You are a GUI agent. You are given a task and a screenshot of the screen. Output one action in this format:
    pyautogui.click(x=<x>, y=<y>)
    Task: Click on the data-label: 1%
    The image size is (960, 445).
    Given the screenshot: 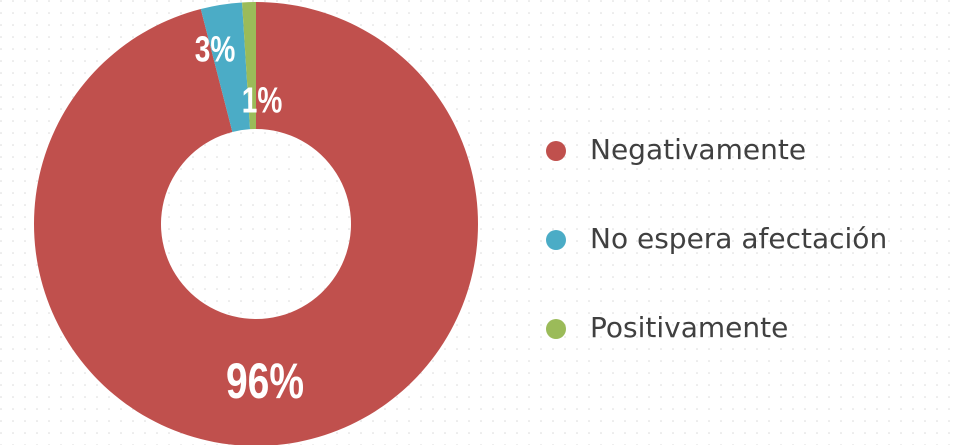 What is the action you would take?
    pyautogui.click(x=262, y=100)
    